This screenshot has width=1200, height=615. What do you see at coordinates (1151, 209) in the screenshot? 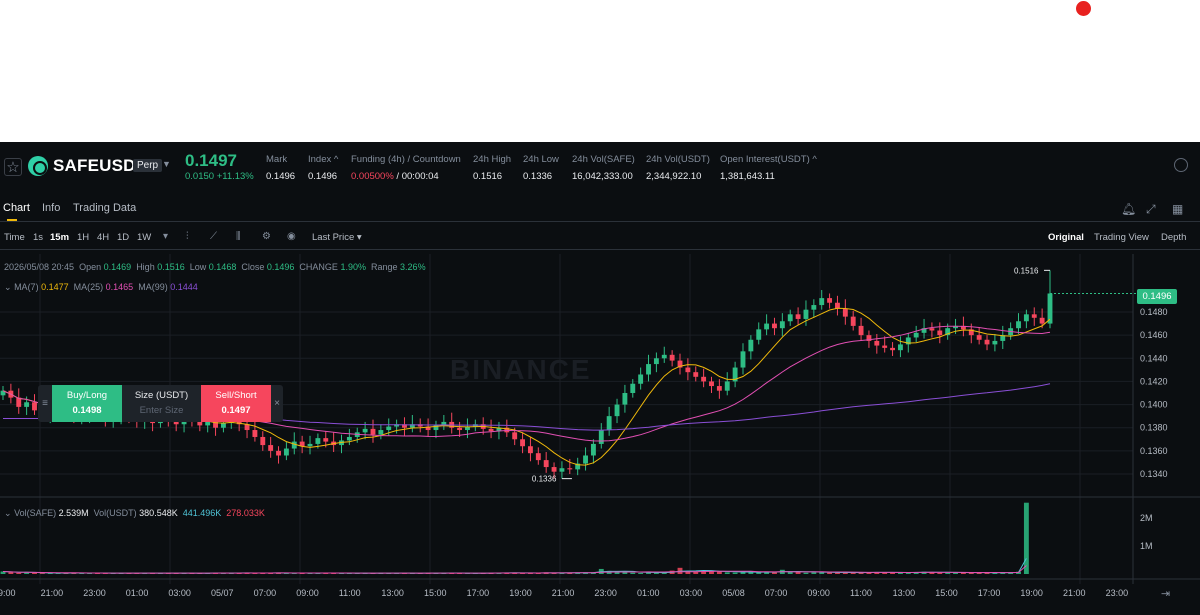
I see `expand-icon: ⤢` at bounding box center [1151, 209].